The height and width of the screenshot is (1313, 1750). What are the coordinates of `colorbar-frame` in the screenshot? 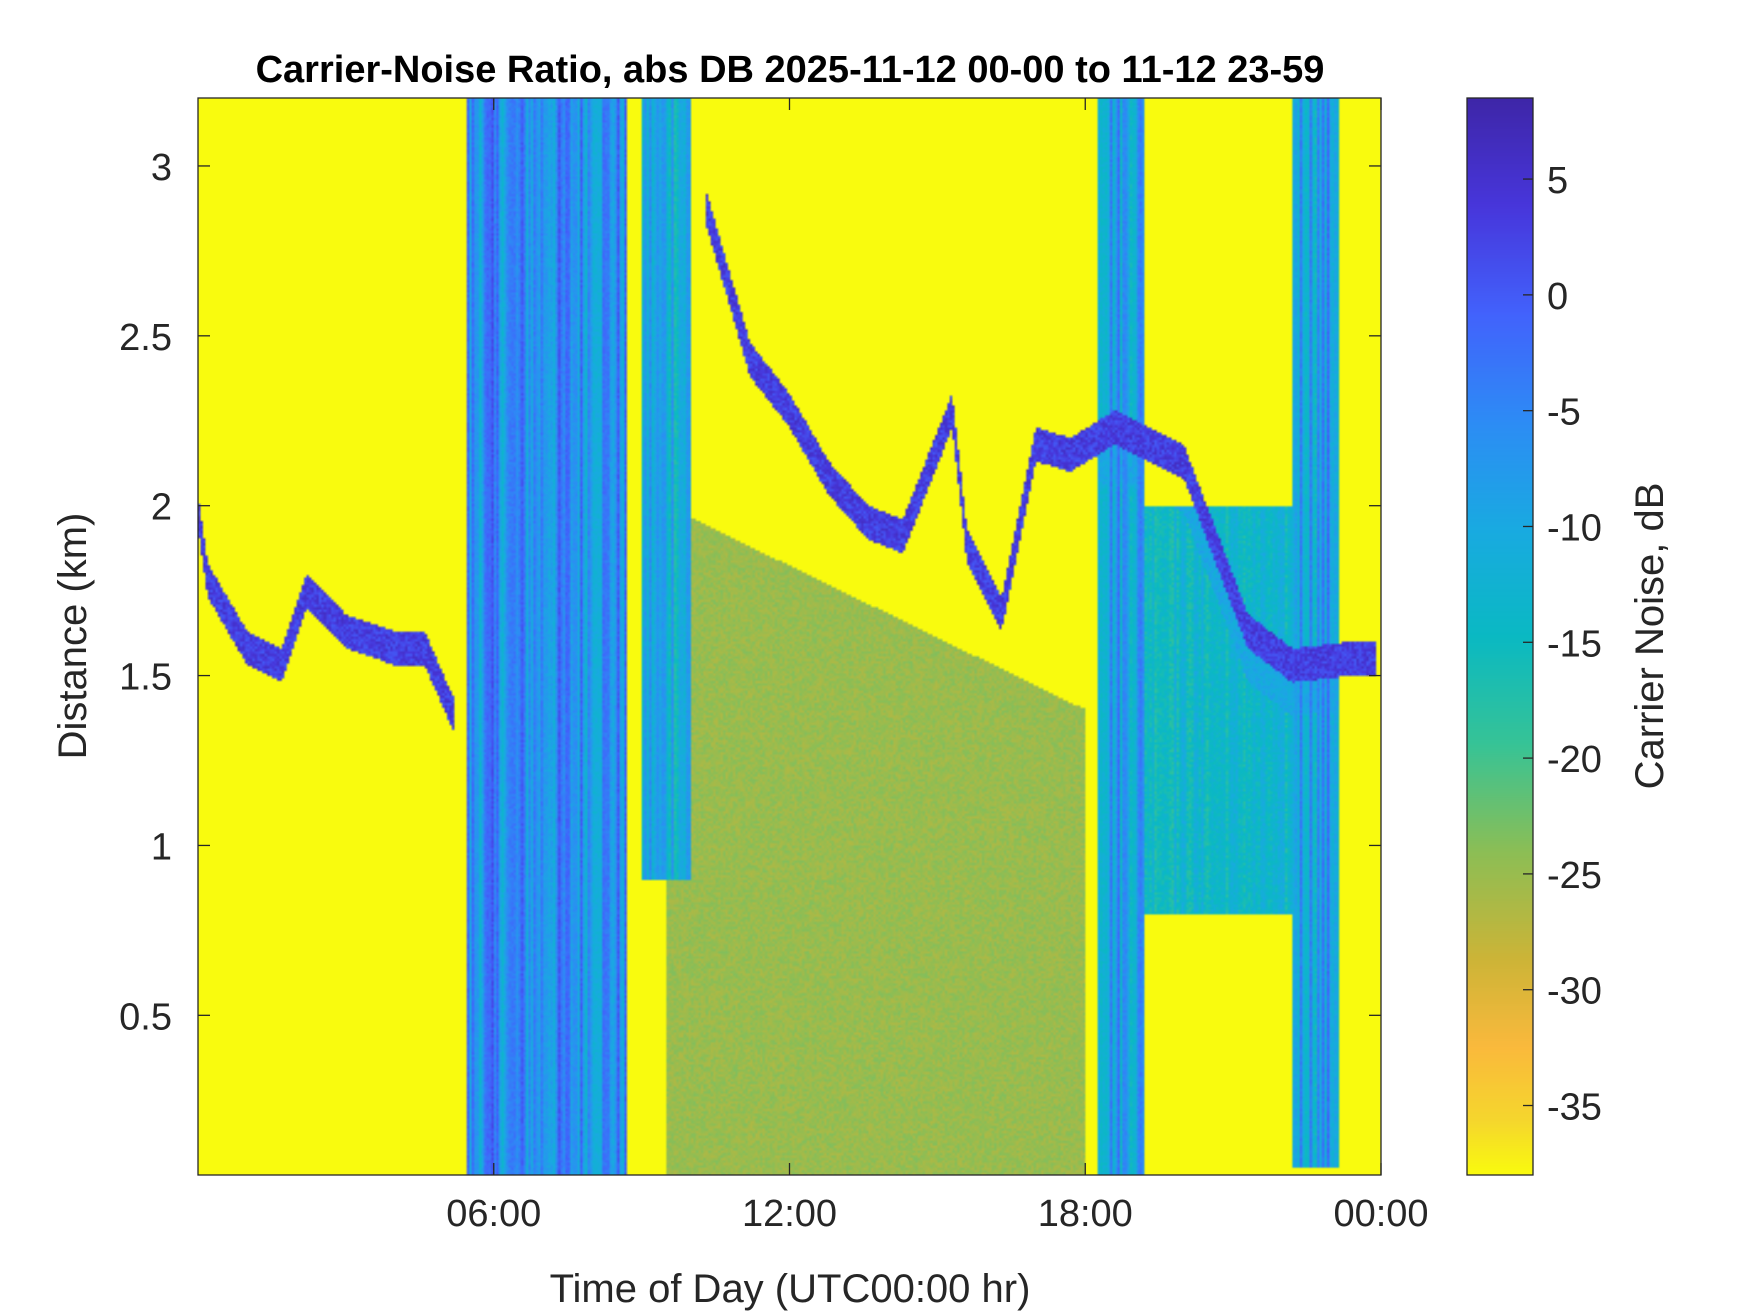 It's located at (1500, 636).